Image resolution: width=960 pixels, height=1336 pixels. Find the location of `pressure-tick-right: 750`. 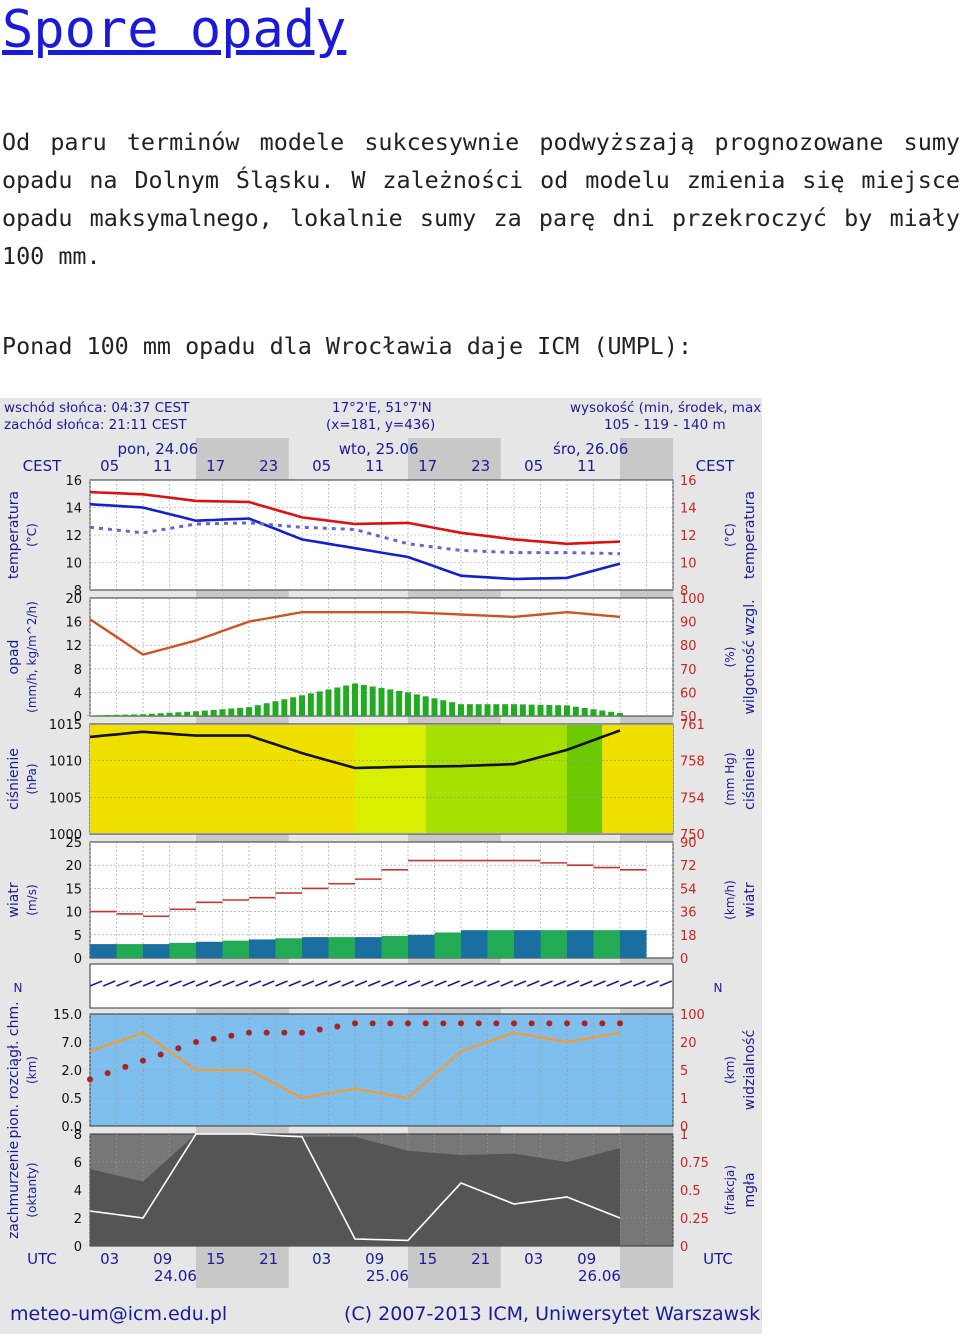

pressure-tick-right: 750 is located at coordinates (692, 835).